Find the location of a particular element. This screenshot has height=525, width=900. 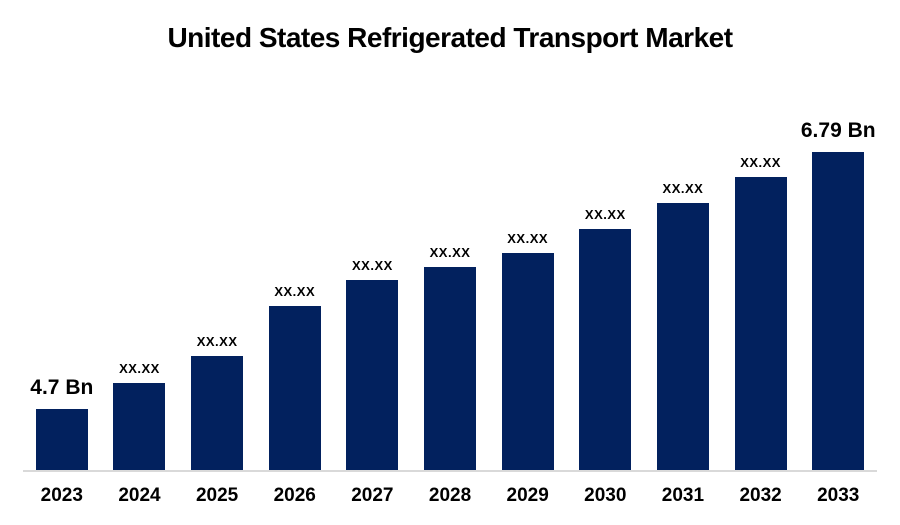

x-axis-label-2027: 2027 is located at coordinates (372, 495).